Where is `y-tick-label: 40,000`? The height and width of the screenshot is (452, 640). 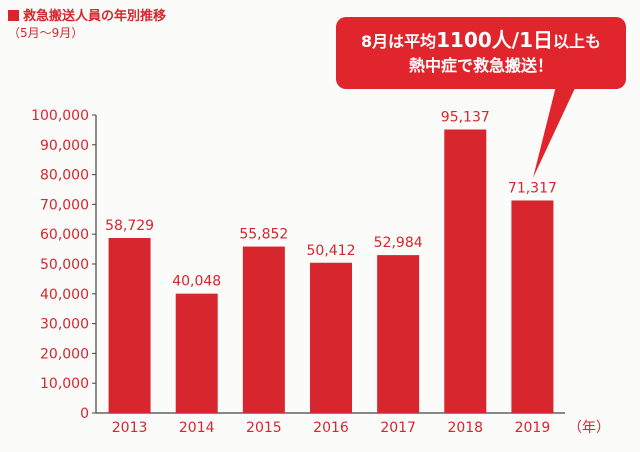
y-tick-label: 40,000 is located at coordinates (64, 295).